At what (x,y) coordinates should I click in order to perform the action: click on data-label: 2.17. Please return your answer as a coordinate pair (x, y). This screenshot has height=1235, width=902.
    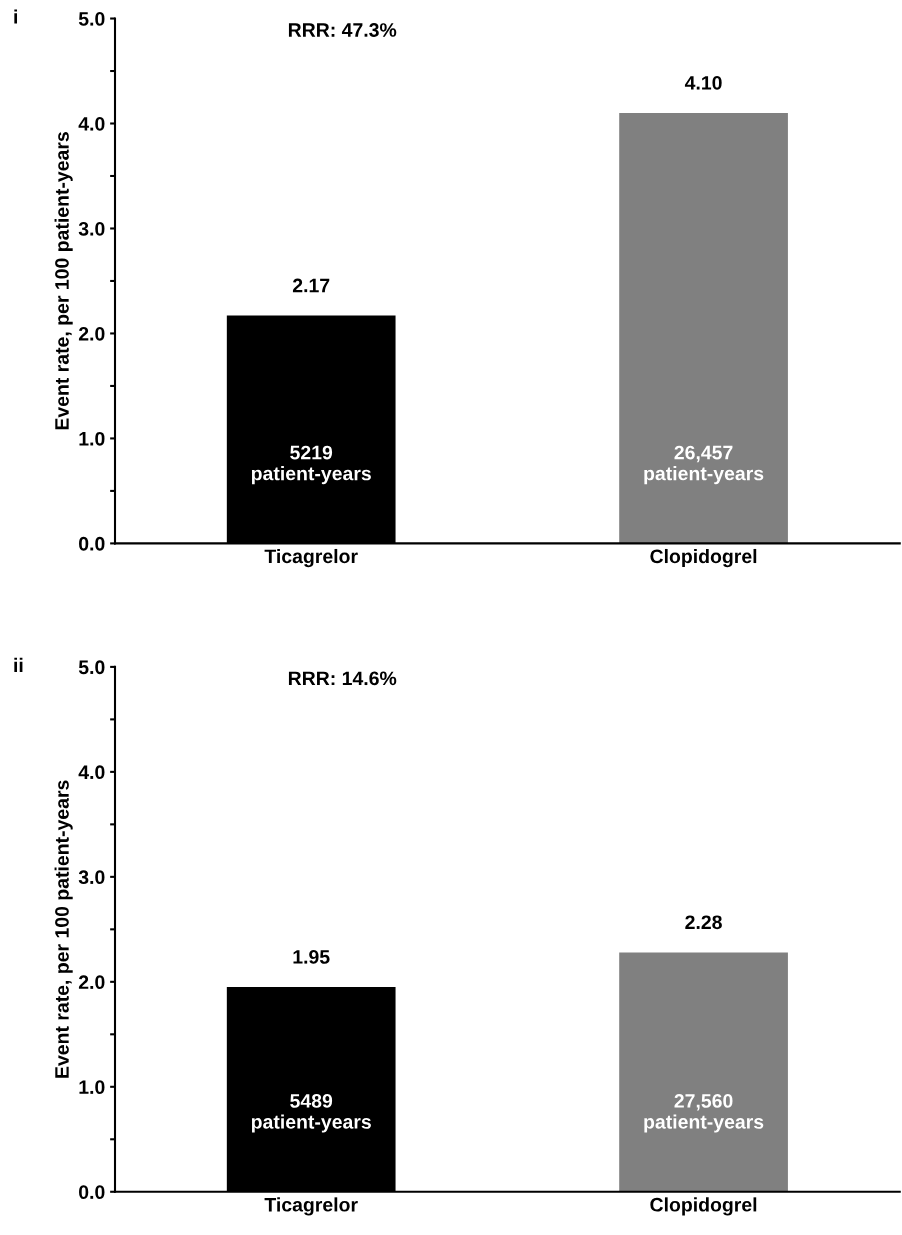
    Looking at the image, I should click on (311, 285).